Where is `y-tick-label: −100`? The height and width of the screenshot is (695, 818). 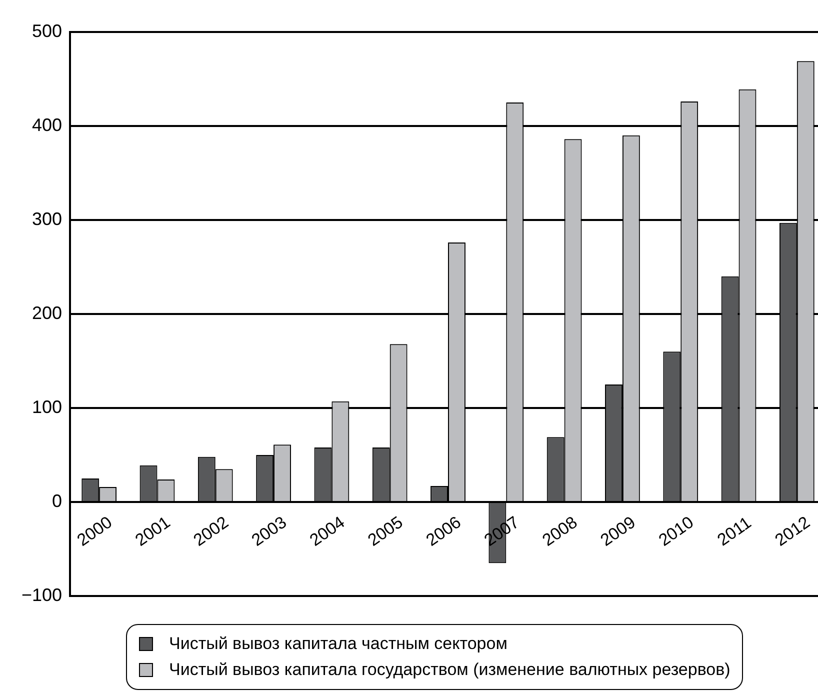
y-tick-label: −100 is located at coordinates (41, 594).